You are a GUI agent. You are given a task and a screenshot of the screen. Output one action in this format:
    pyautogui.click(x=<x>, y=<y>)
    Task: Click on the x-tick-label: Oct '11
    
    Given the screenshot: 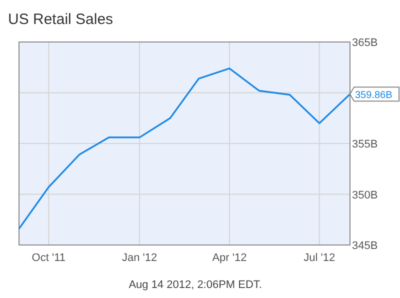 What is the action you would take?
    pyautogui.click(x=49, y=258)
    